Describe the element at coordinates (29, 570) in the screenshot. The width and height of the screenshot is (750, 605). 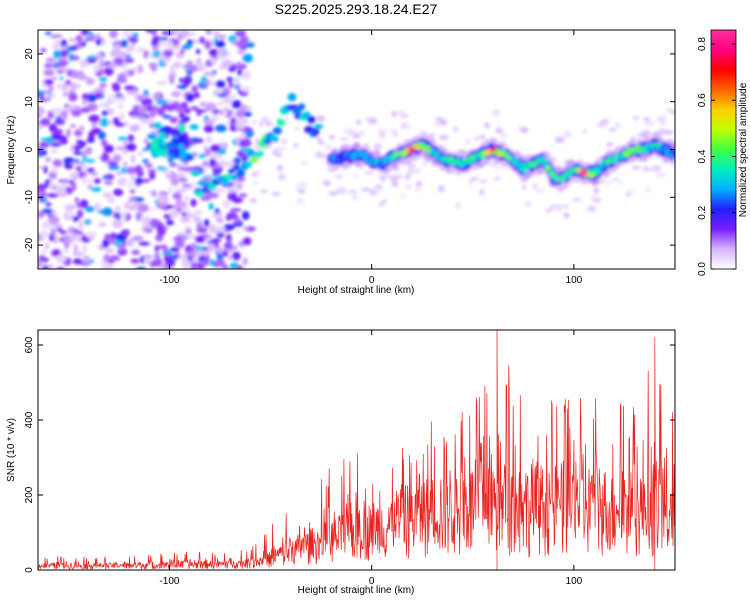
I see `y-tick-label: 0` at that location.